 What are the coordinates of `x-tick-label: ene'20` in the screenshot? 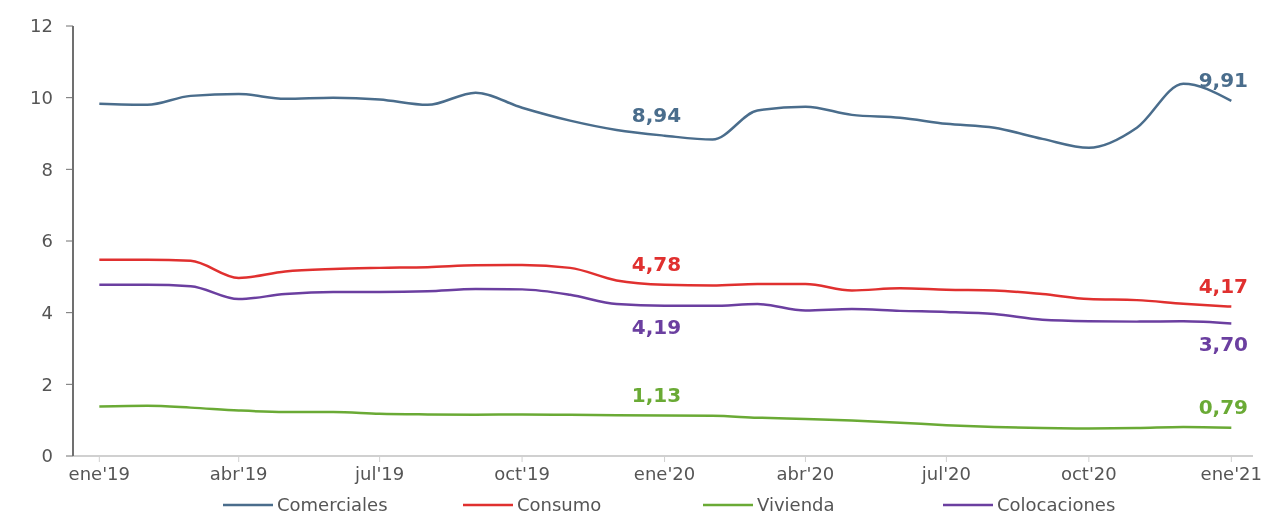 It's located at (664, 473).